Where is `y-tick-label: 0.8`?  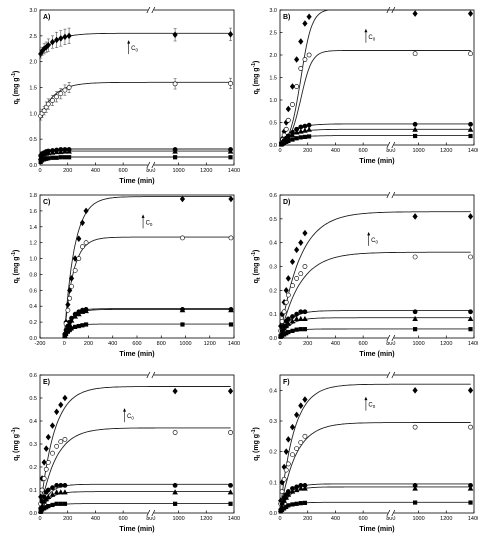
y-tick-label: 0.8 is located at coordinates (33, 275).